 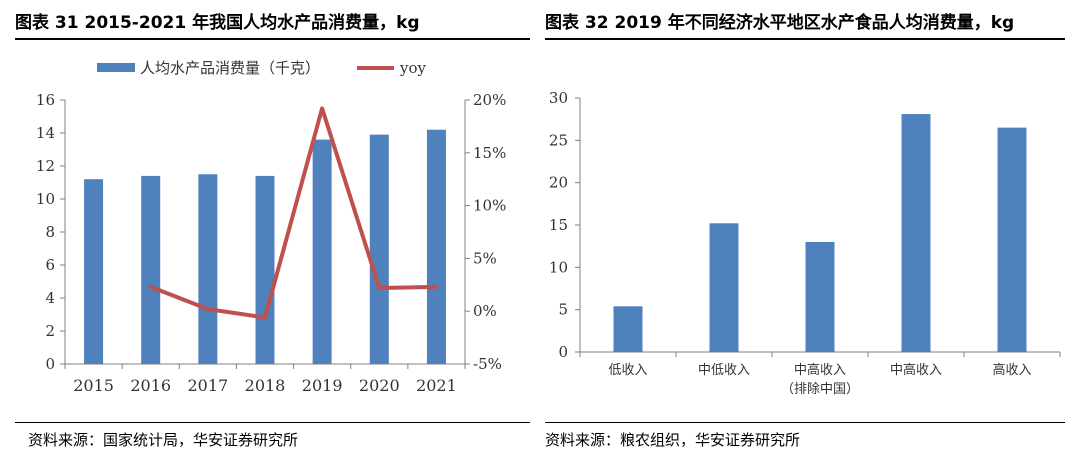 I want to click on c32-x-tick-label: 高收入, so click(x=1011, y=370).